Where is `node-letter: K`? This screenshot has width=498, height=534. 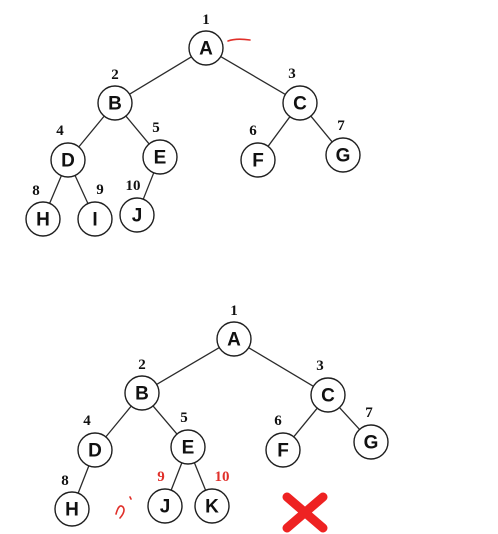 node-letter: K is located at coordinates (212, 507).